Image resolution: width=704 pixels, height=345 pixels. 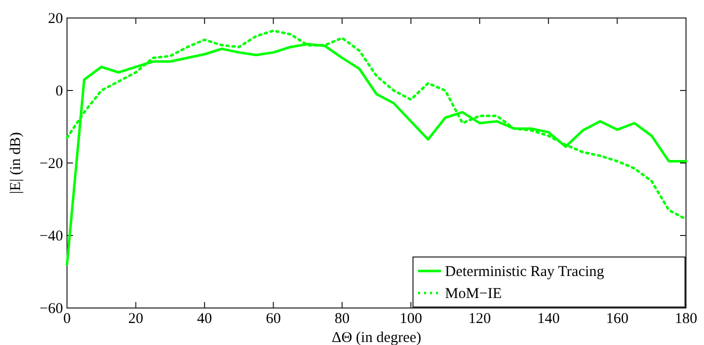 I want to click on x-tick-label: 80, so click(x=342, y=319).